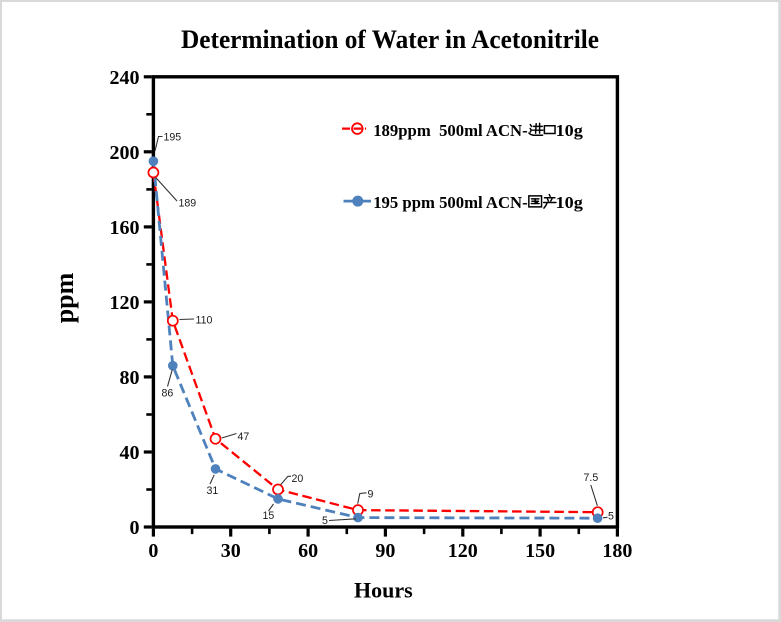 The height and width of the screenshot is (622, 781). I want to click on svg-text:Determination of Water in Acet: Determination of Water in Acetonitrile, so click(390, 39).